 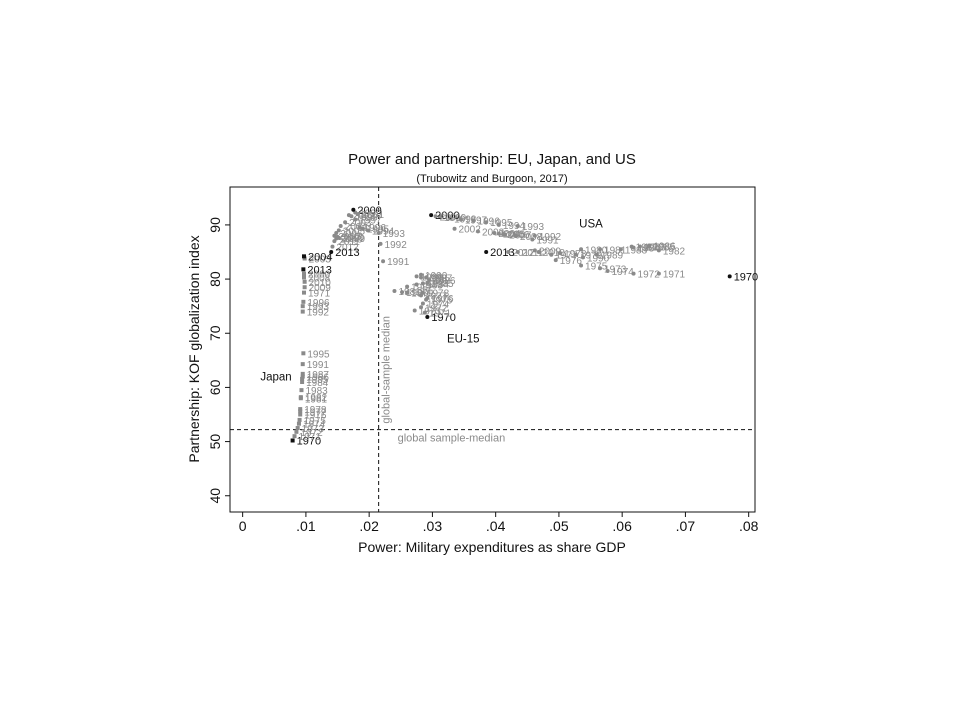 What do you see at coordinates (623, 272) in the screenshot?
I see `data-point-label: 1974` at bounding box center [623, 272].